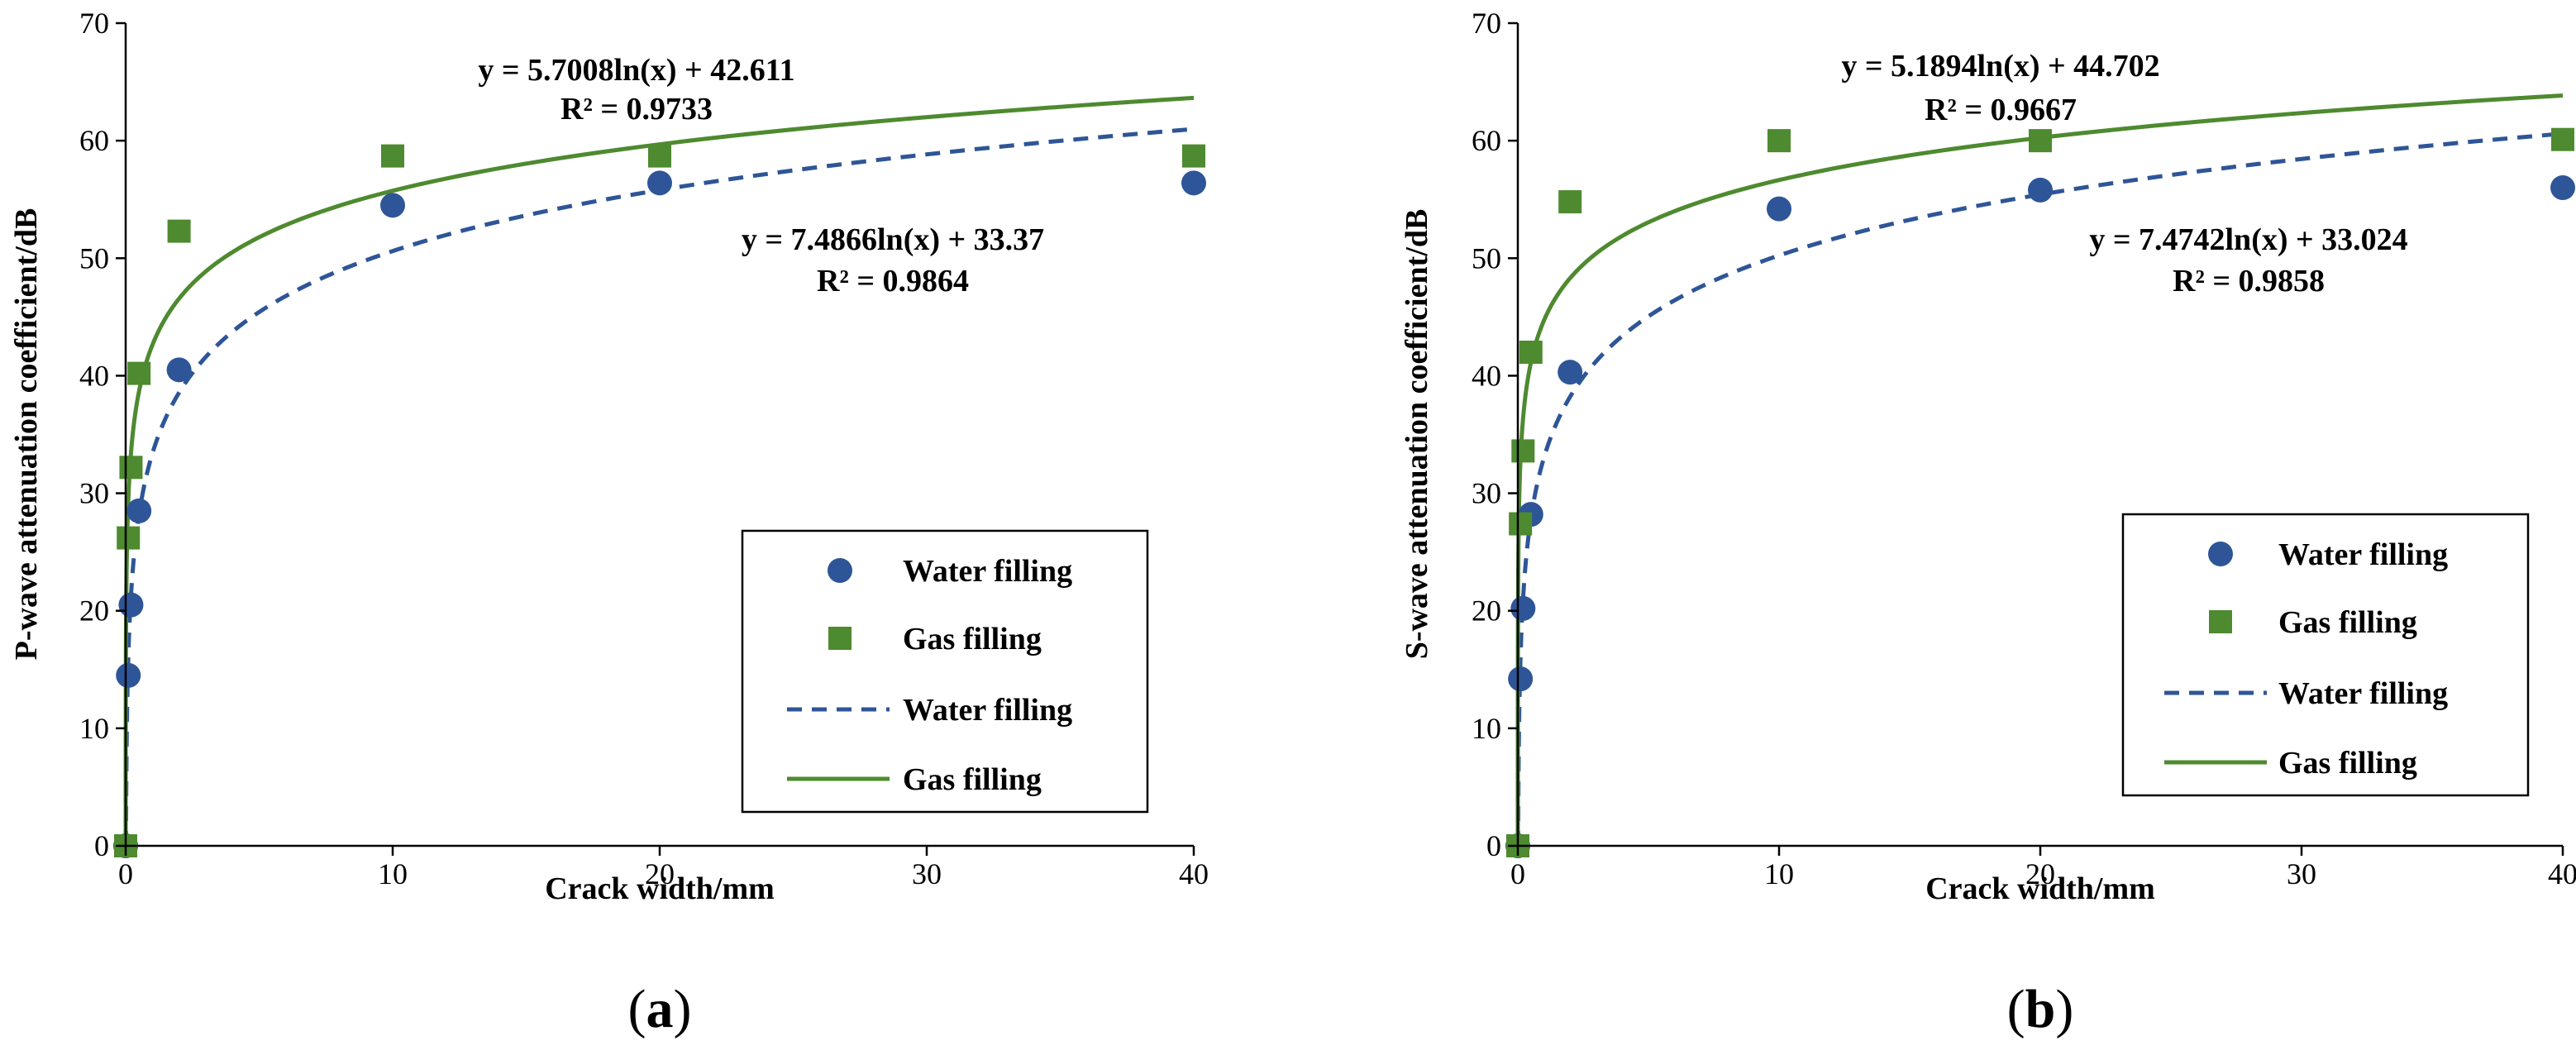  Describe the element at coordinates (26, 435) in the screenshot. I see `y-axis-title: P-wave attenuation coefficient/dB` at that location.